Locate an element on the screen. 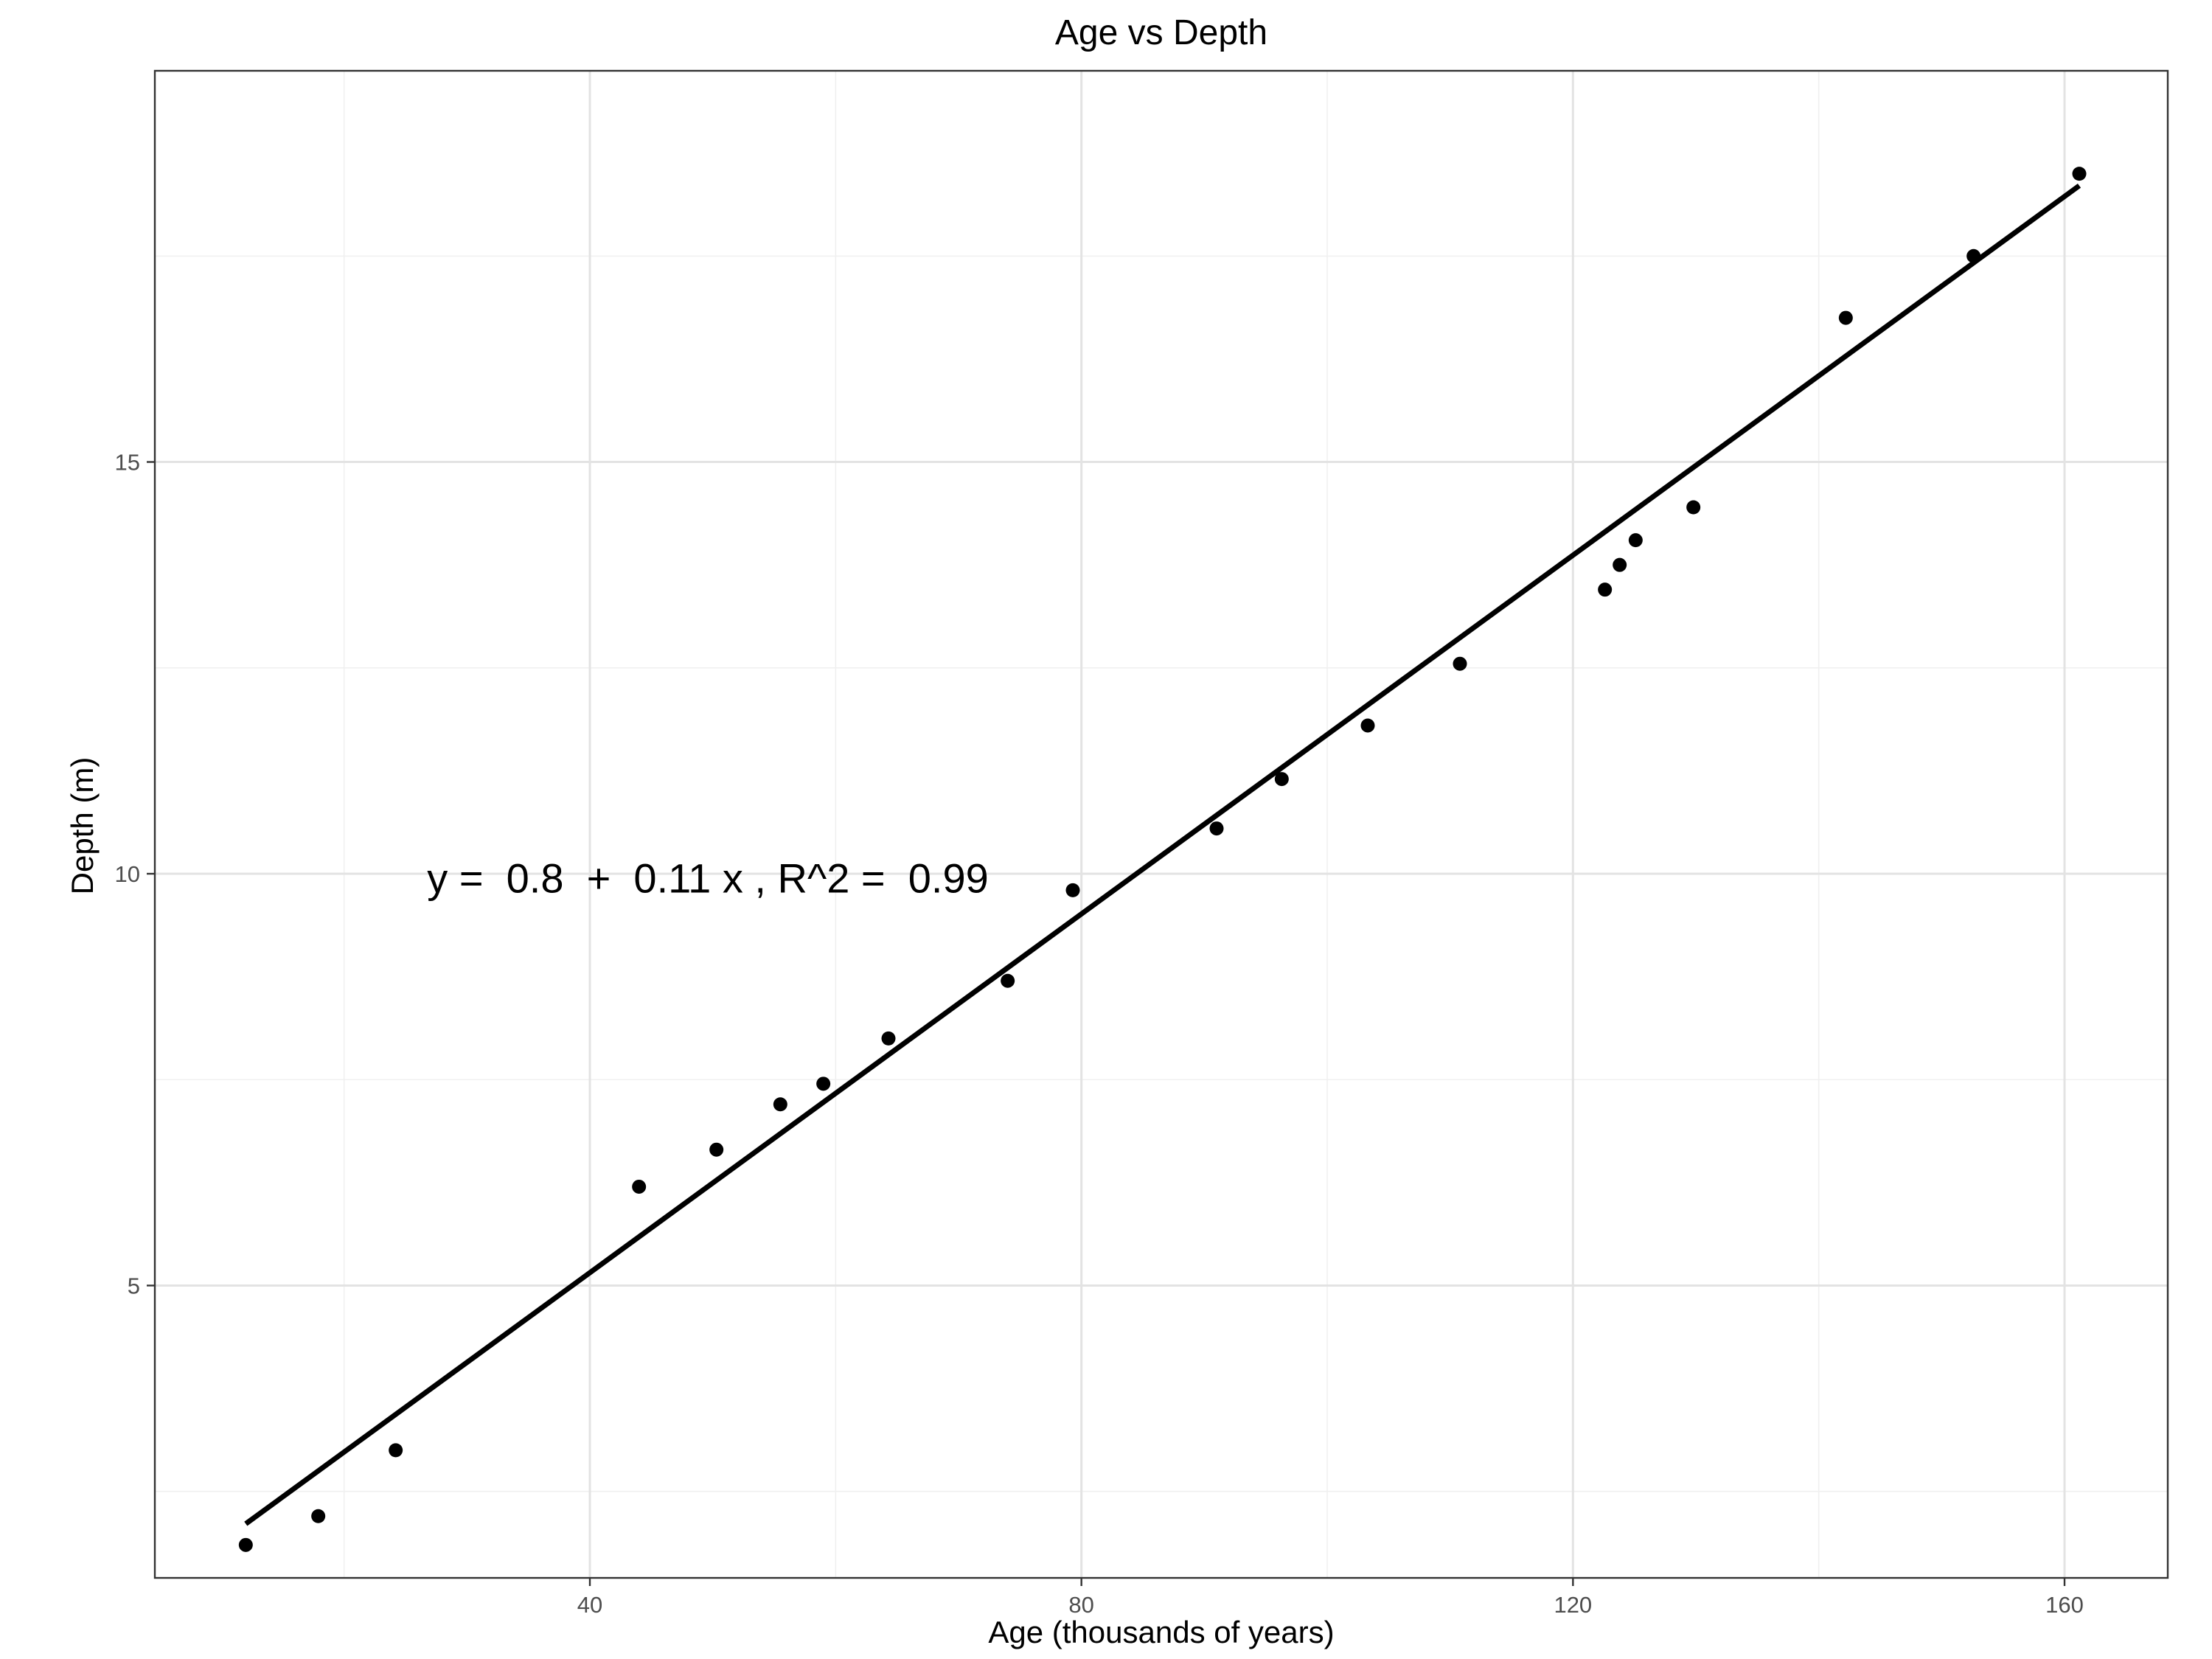 Image resolution: width=2212 pixels, height=1659 pixels. y-axis-label: Depth (m) is located at coordinates (82, 826).